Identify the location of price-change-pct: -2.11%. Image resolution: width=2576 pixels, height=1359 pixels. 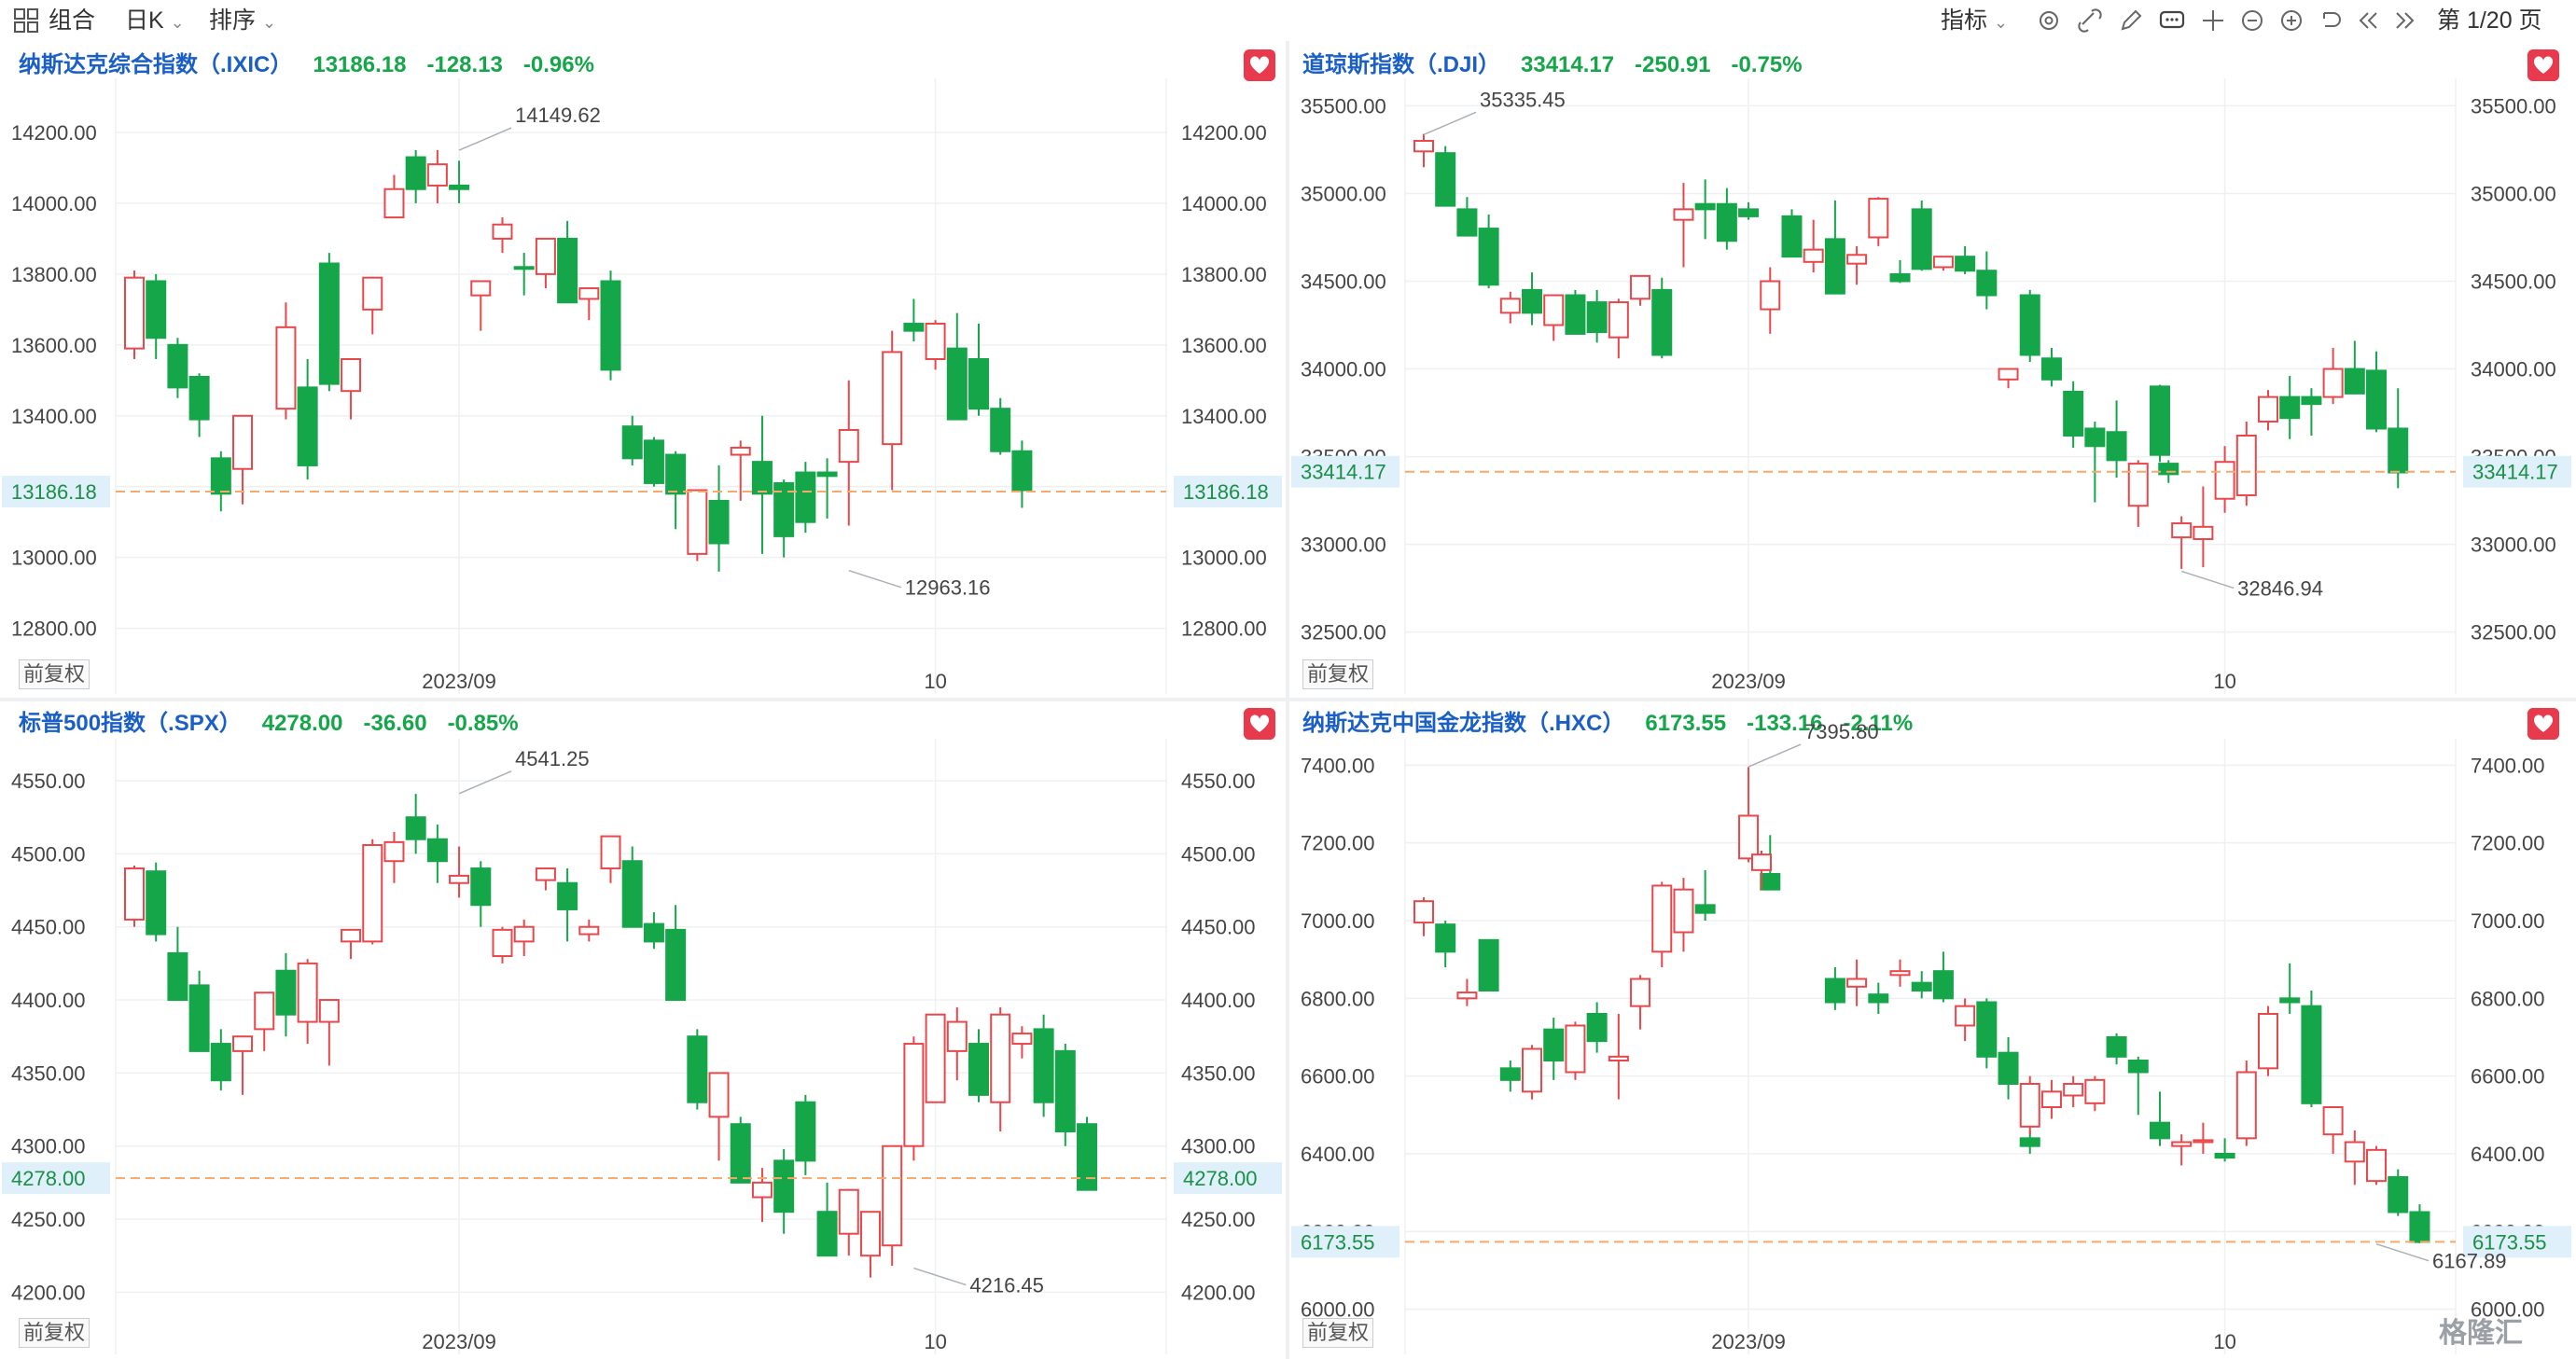
(1878, 723).